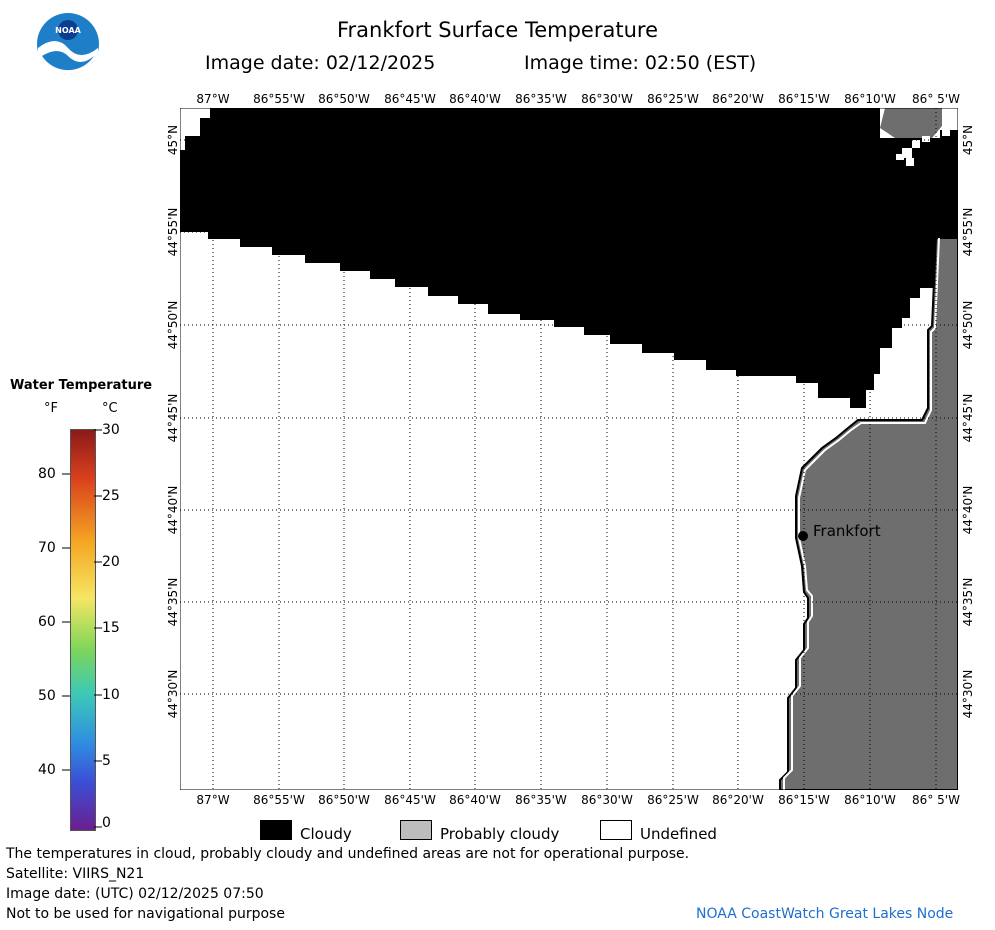 This screenshot has height=930, width=995. Describe the element at coordinates (111, 562) in the screenshot. I see `c-tick: 20` at that location.